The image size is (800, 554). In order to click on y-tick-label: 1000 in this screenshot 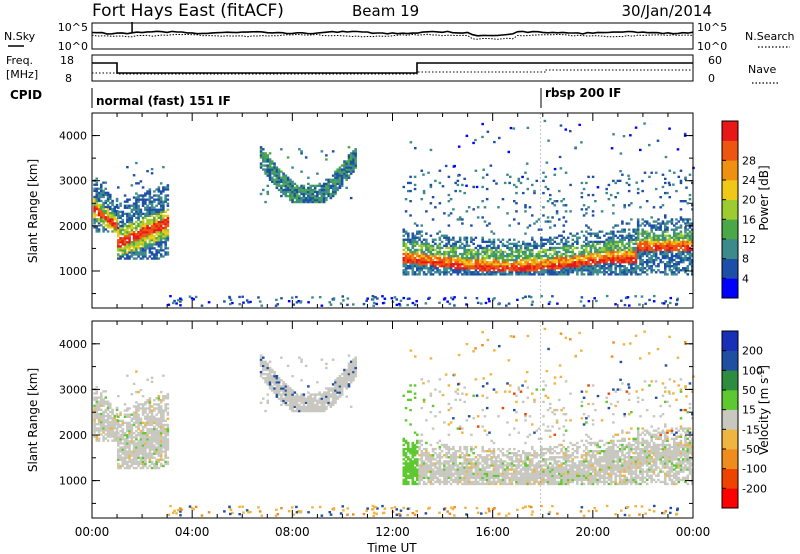, I will do `click(73, 271)`.